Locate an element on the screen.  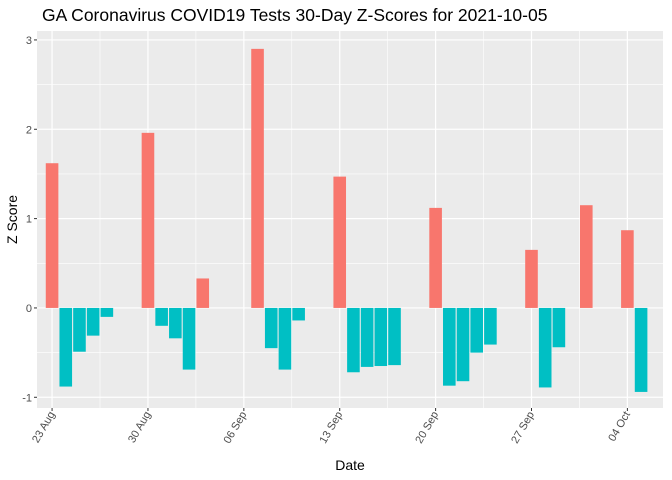
y-axis: -1 0 1 2 3 is located at coordinates (29, 219).